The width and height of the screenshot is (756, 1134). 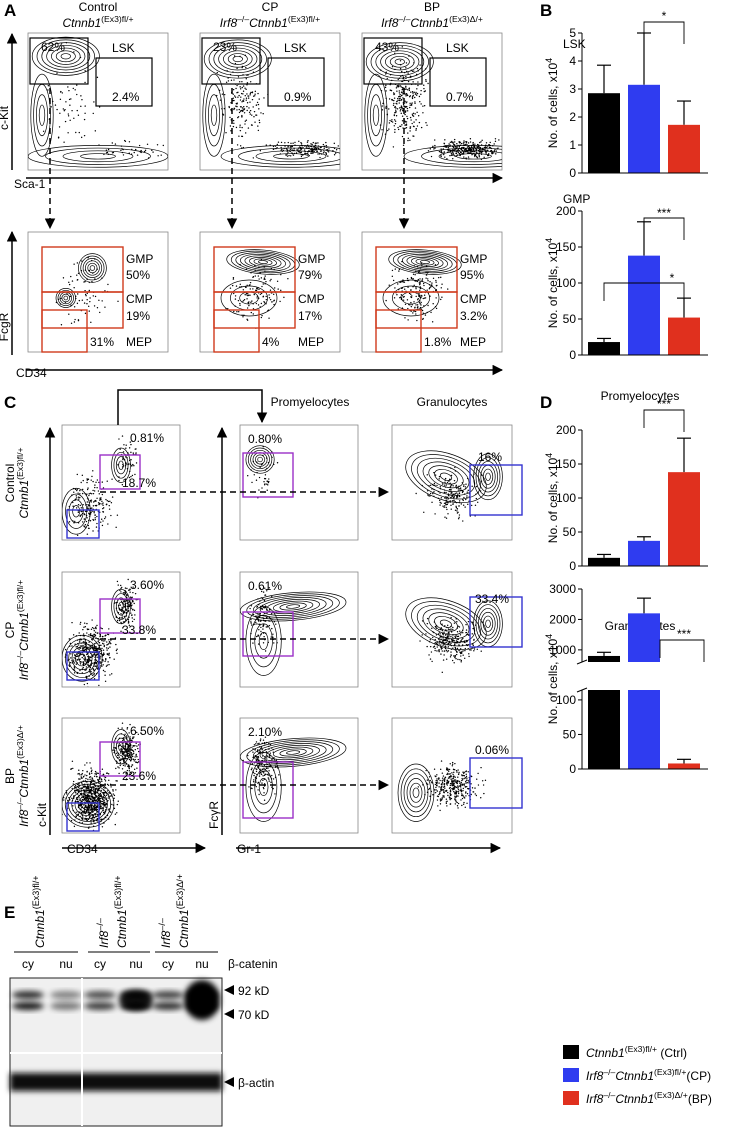 What do you see at coordinates (24, 672) in the screenshot?
I see `gene: Irf8` at bounding box center [24, 672].